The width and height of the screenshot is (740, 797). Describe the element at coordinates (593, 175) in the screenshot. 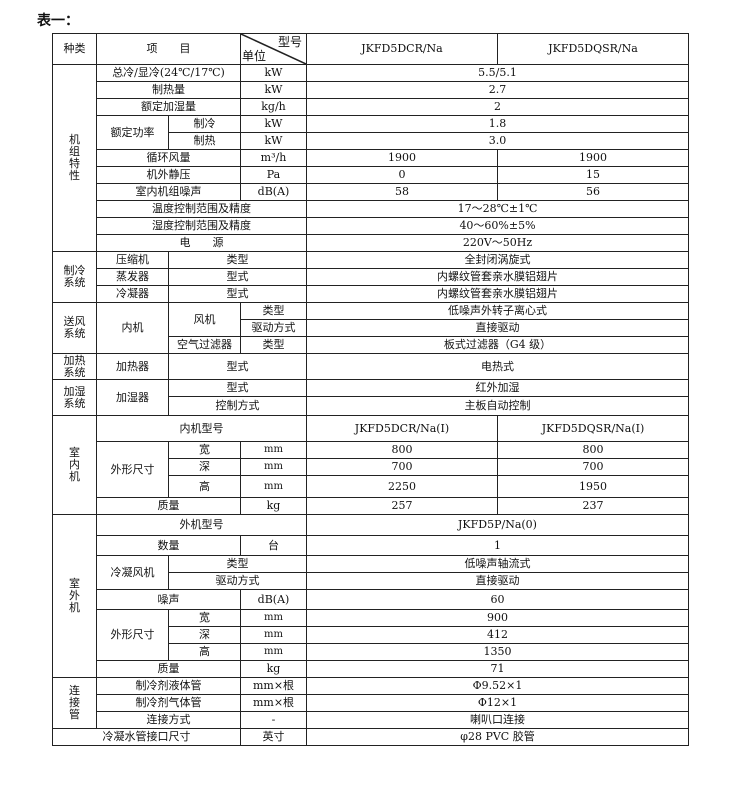

I see `value-model-2: 15` at that location.